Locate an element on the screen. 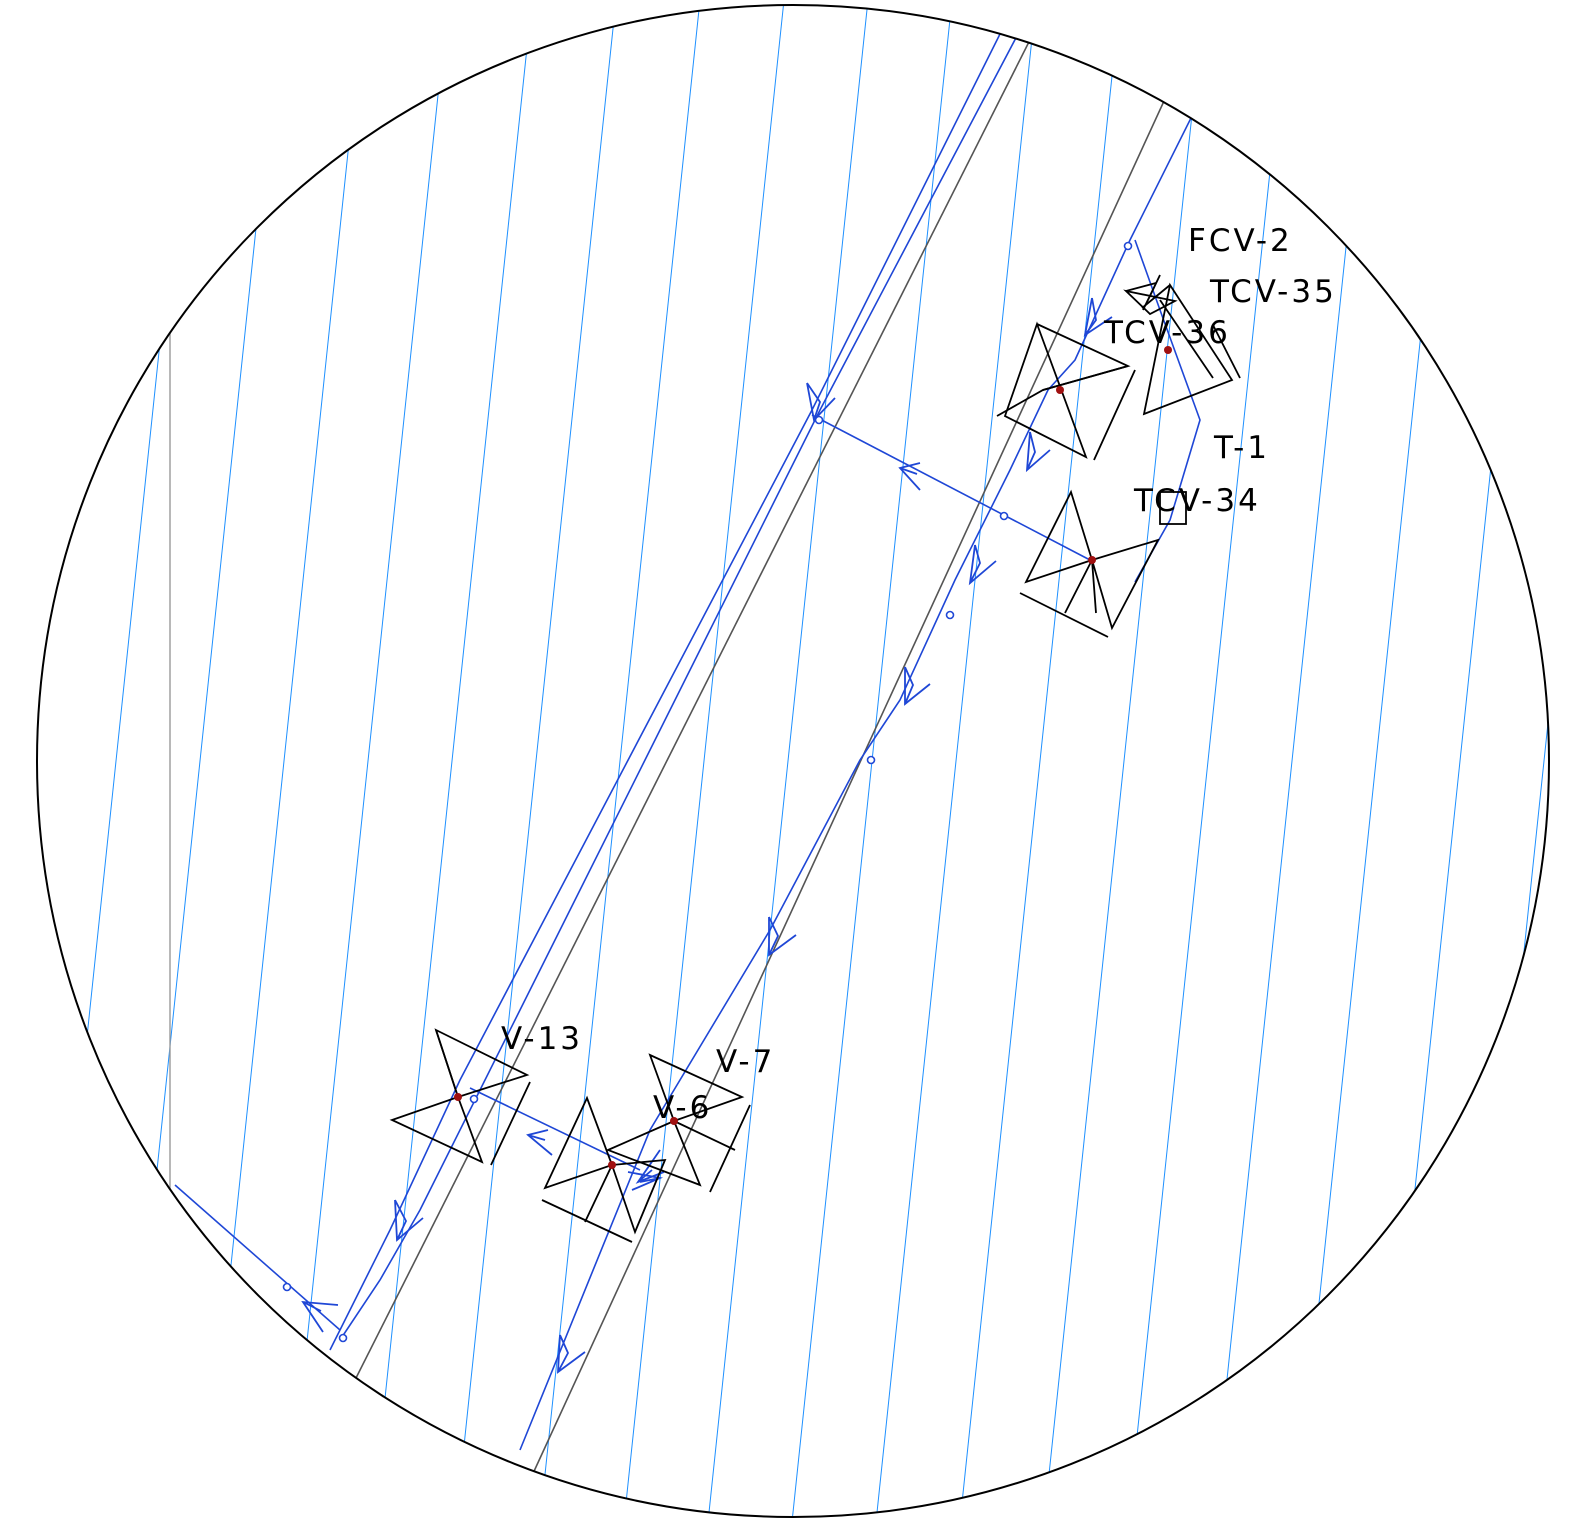 The width and height of the screenshot is (1587, 1522). label-v-7: V-7 is located at coordinates (745, 1062).